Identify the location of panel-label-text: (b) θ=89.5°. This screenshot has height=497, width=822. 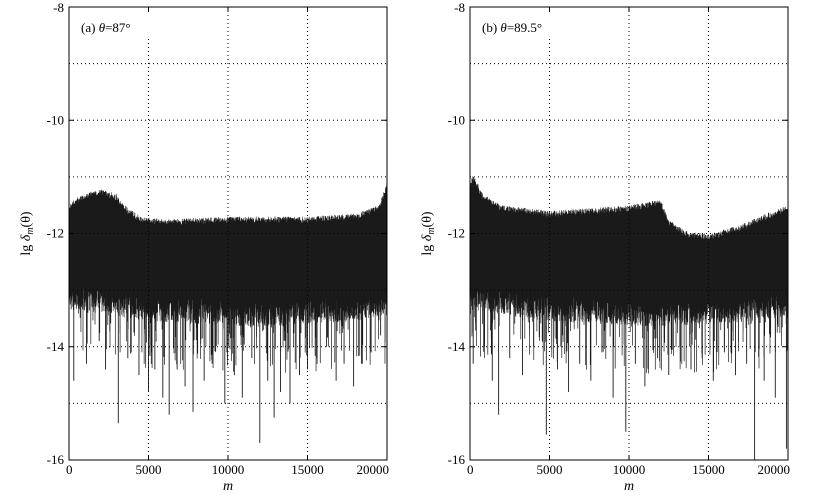
(512, 27).